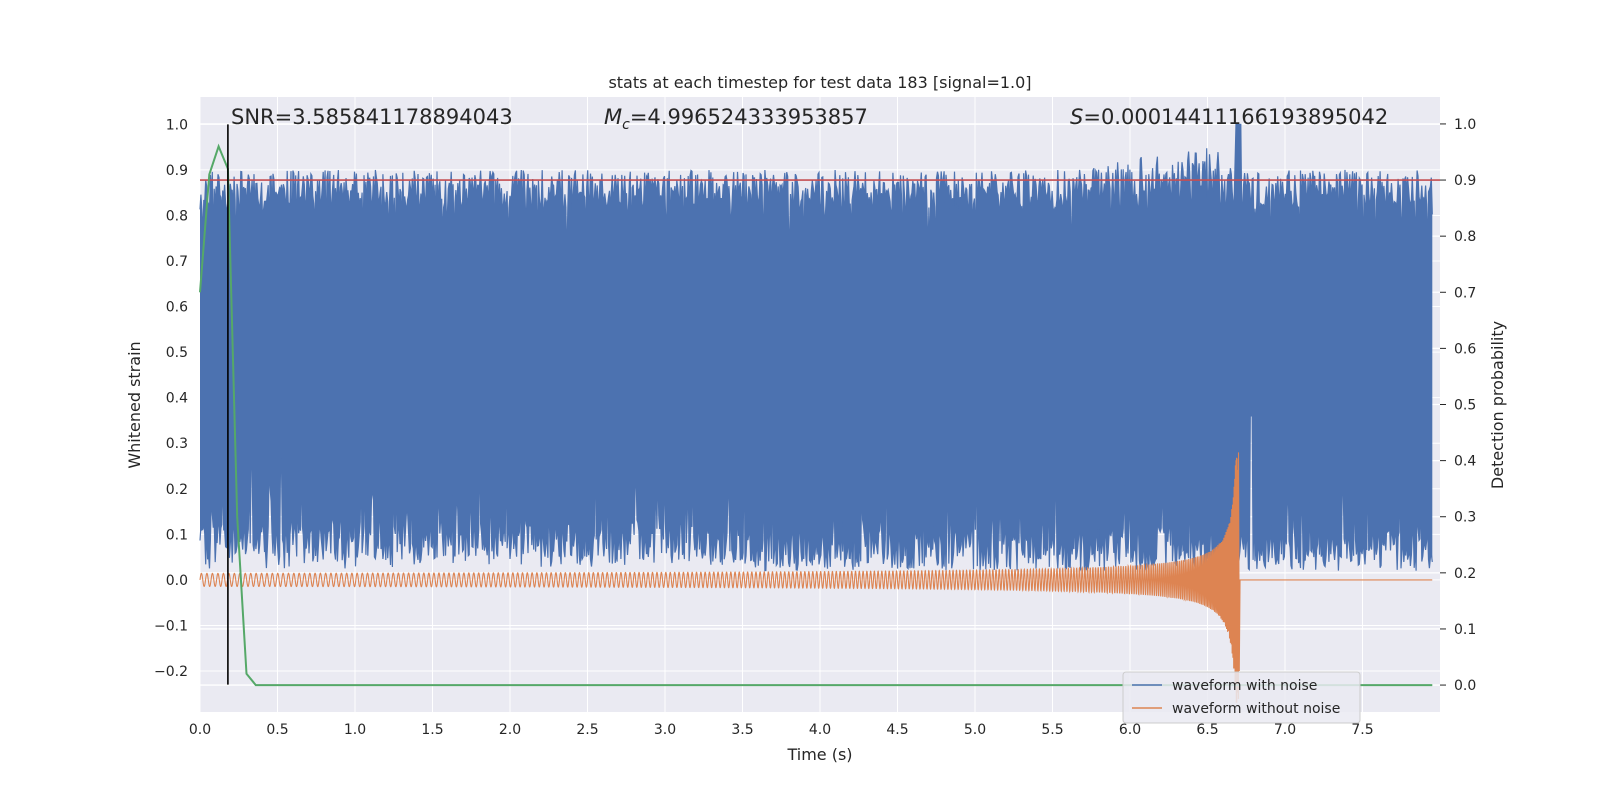  I want to click on y-left-tick-label: 0.7, so click(177, 262).